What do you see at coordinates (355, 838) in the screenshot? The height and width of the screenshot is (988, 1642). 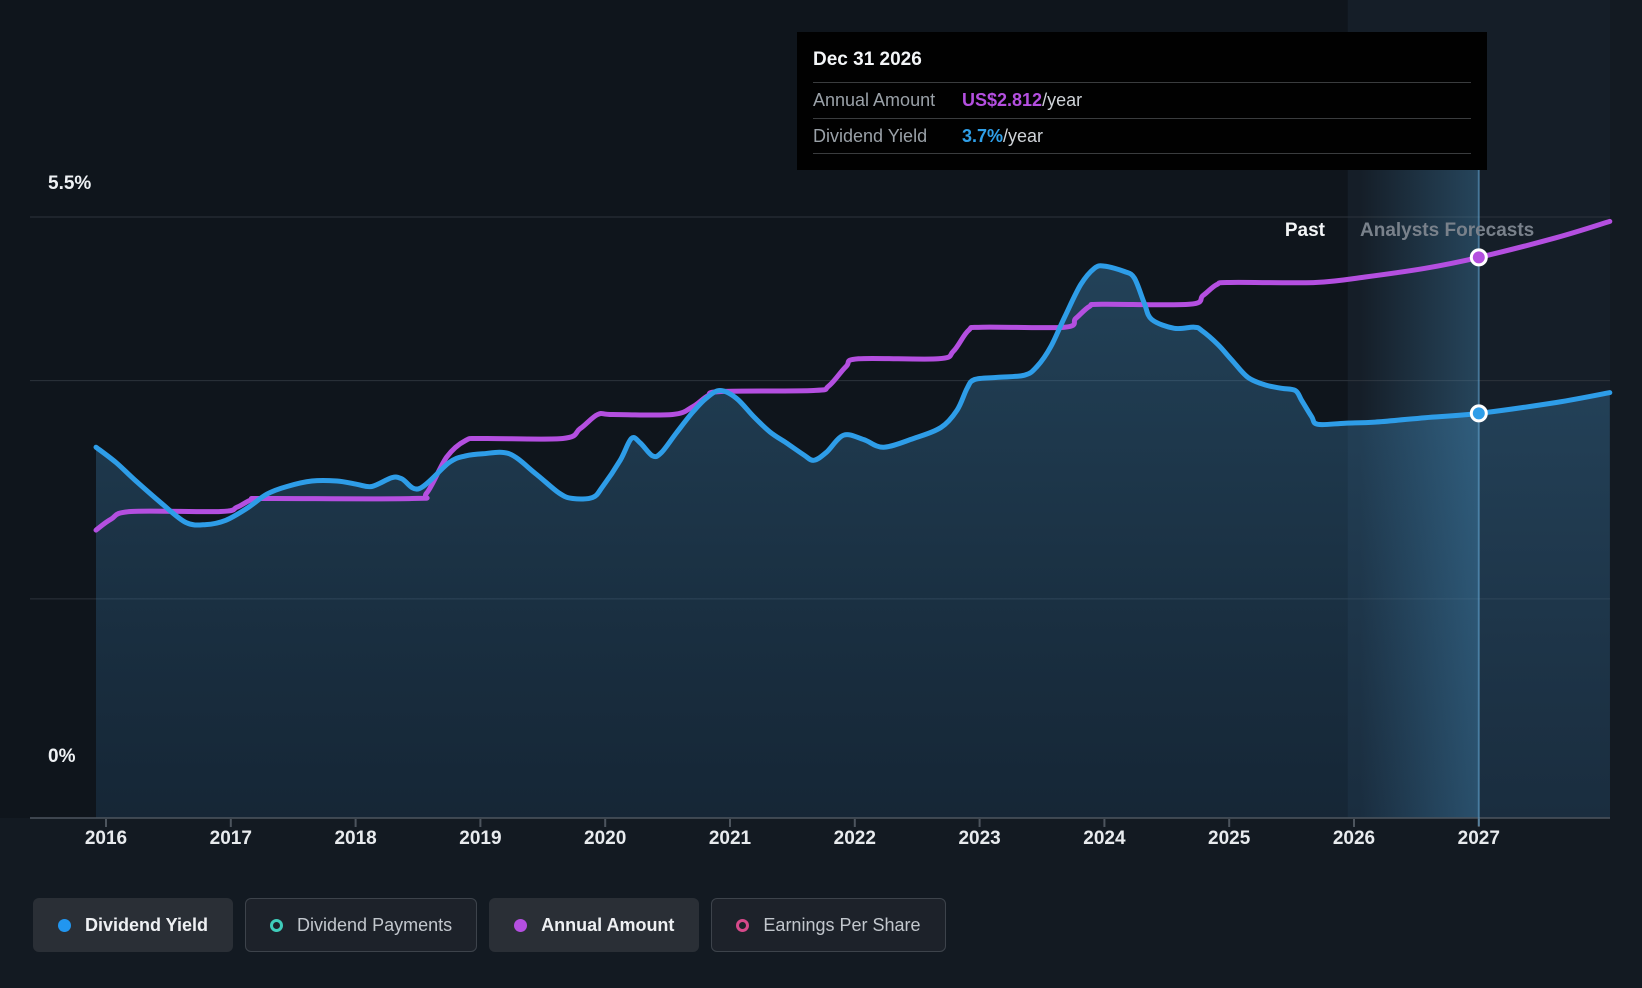 I see `x-tick-label-2018: 2018` at bounding box center [355, 838].